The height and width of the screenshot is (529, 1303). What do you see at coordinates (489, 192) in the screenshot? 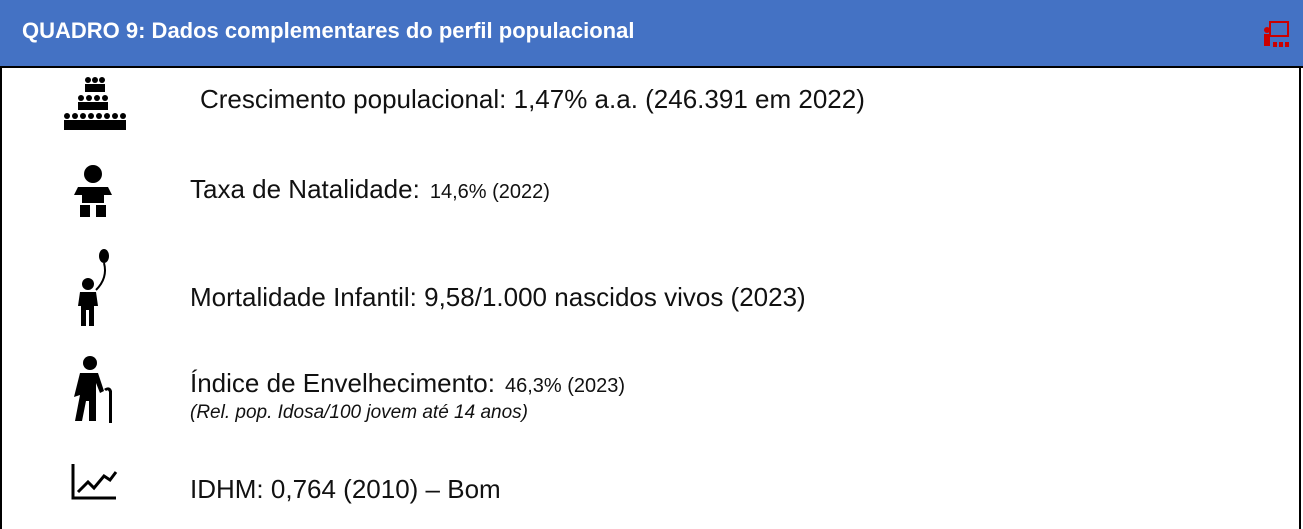
I see `item-value: 14,6% (2022)` at bounding box center [489, 192].